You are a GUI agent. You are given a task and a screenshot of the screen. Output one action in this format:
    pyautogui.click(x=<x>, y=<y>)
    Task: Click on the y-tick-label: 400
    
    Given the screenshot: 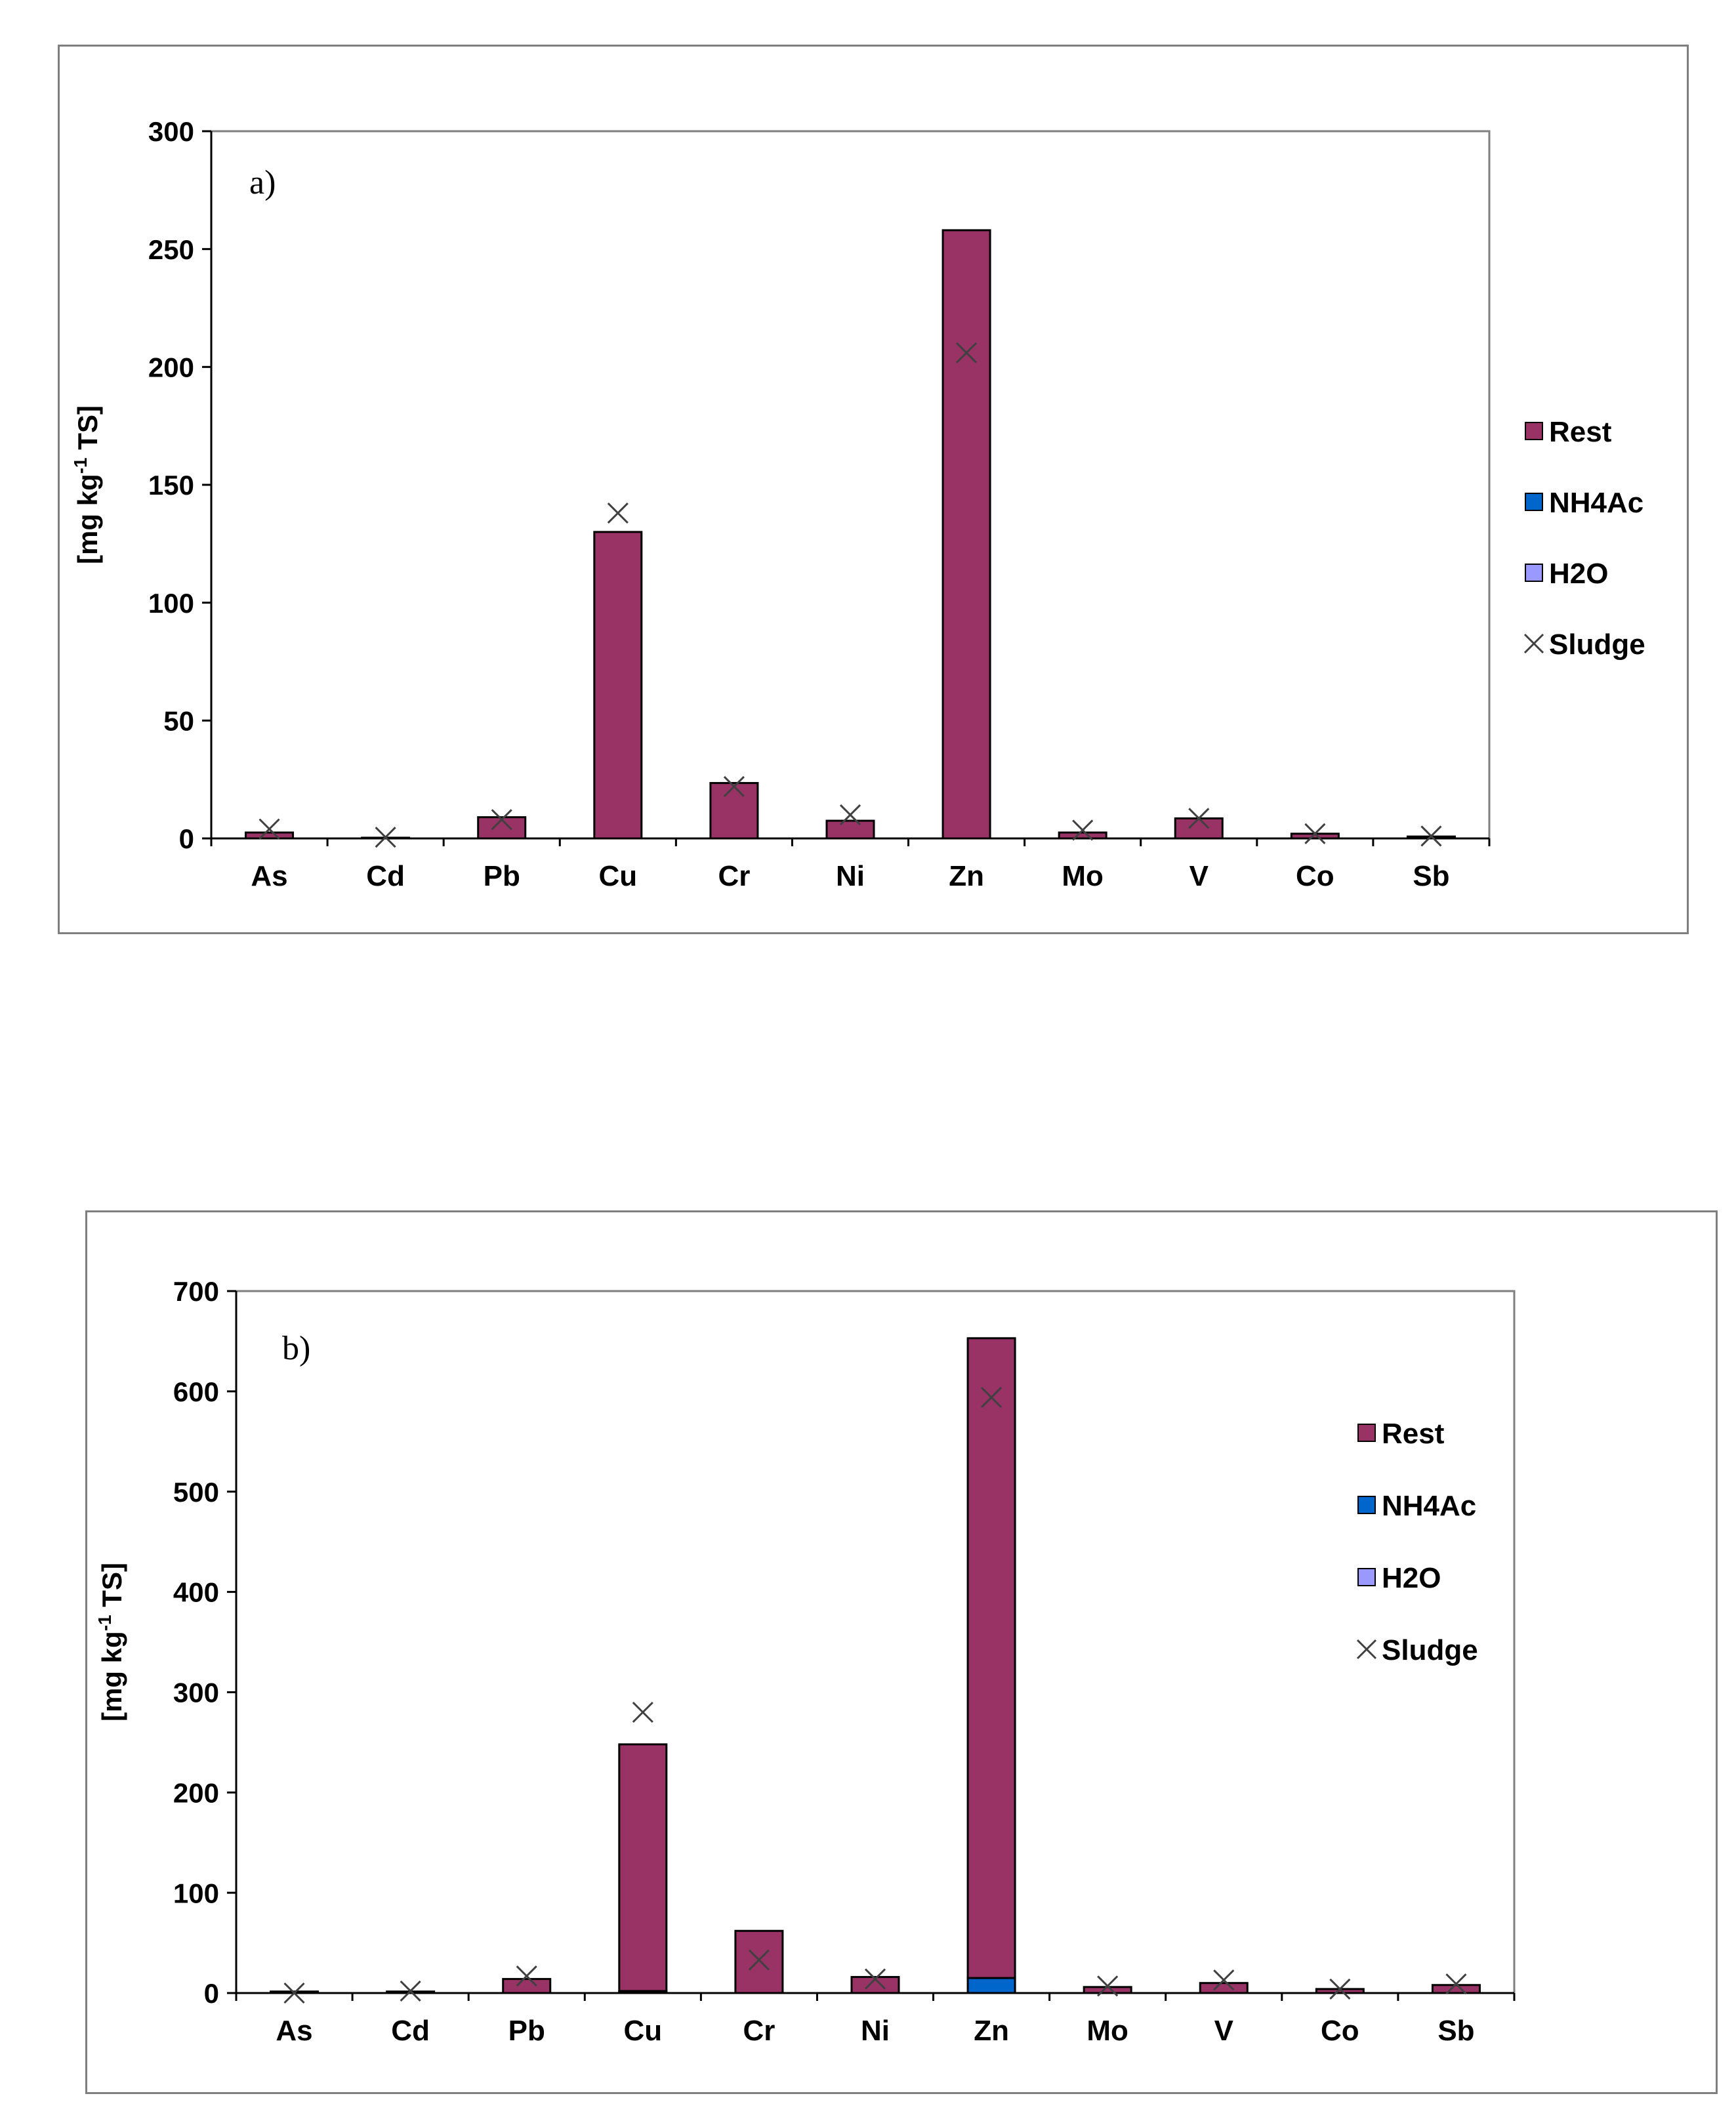 What is the action you would take?
    pyautogui.click(x=196, y=1592)
    